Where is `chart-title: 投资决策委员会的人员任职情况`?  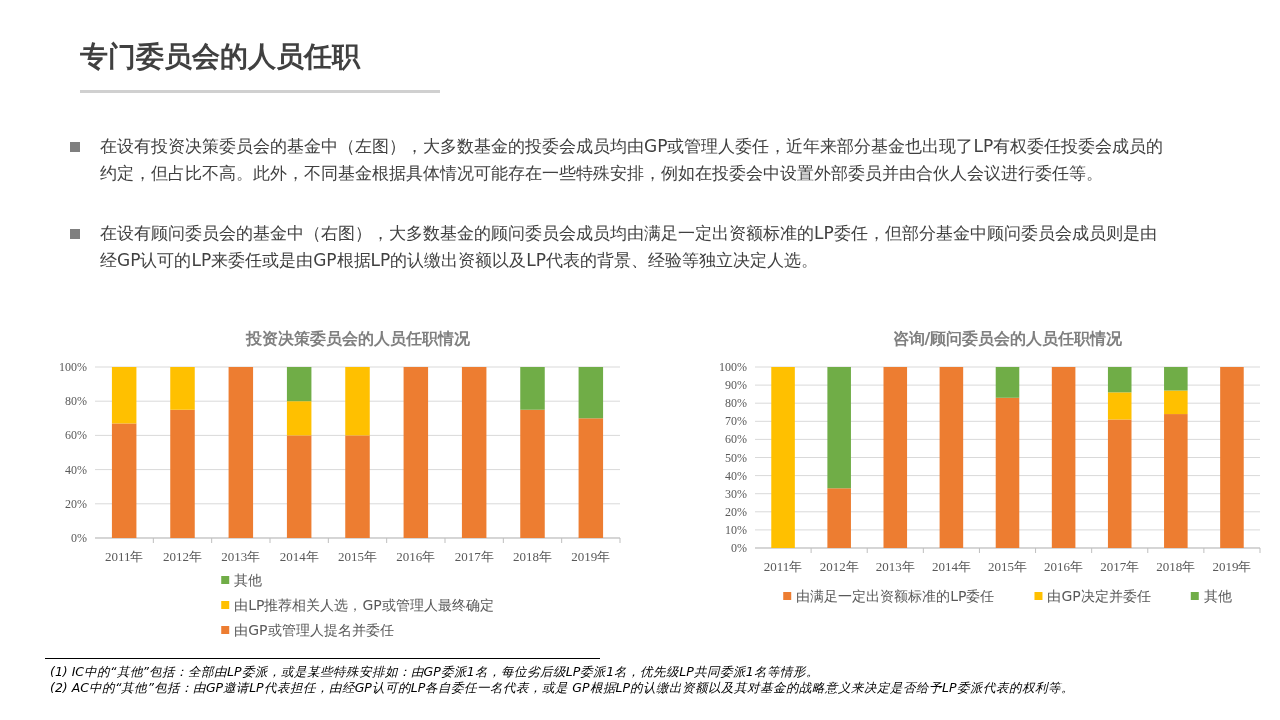 chart-title: 投资决策委员会的人员任职情况 is located at coordinates (357, 338).